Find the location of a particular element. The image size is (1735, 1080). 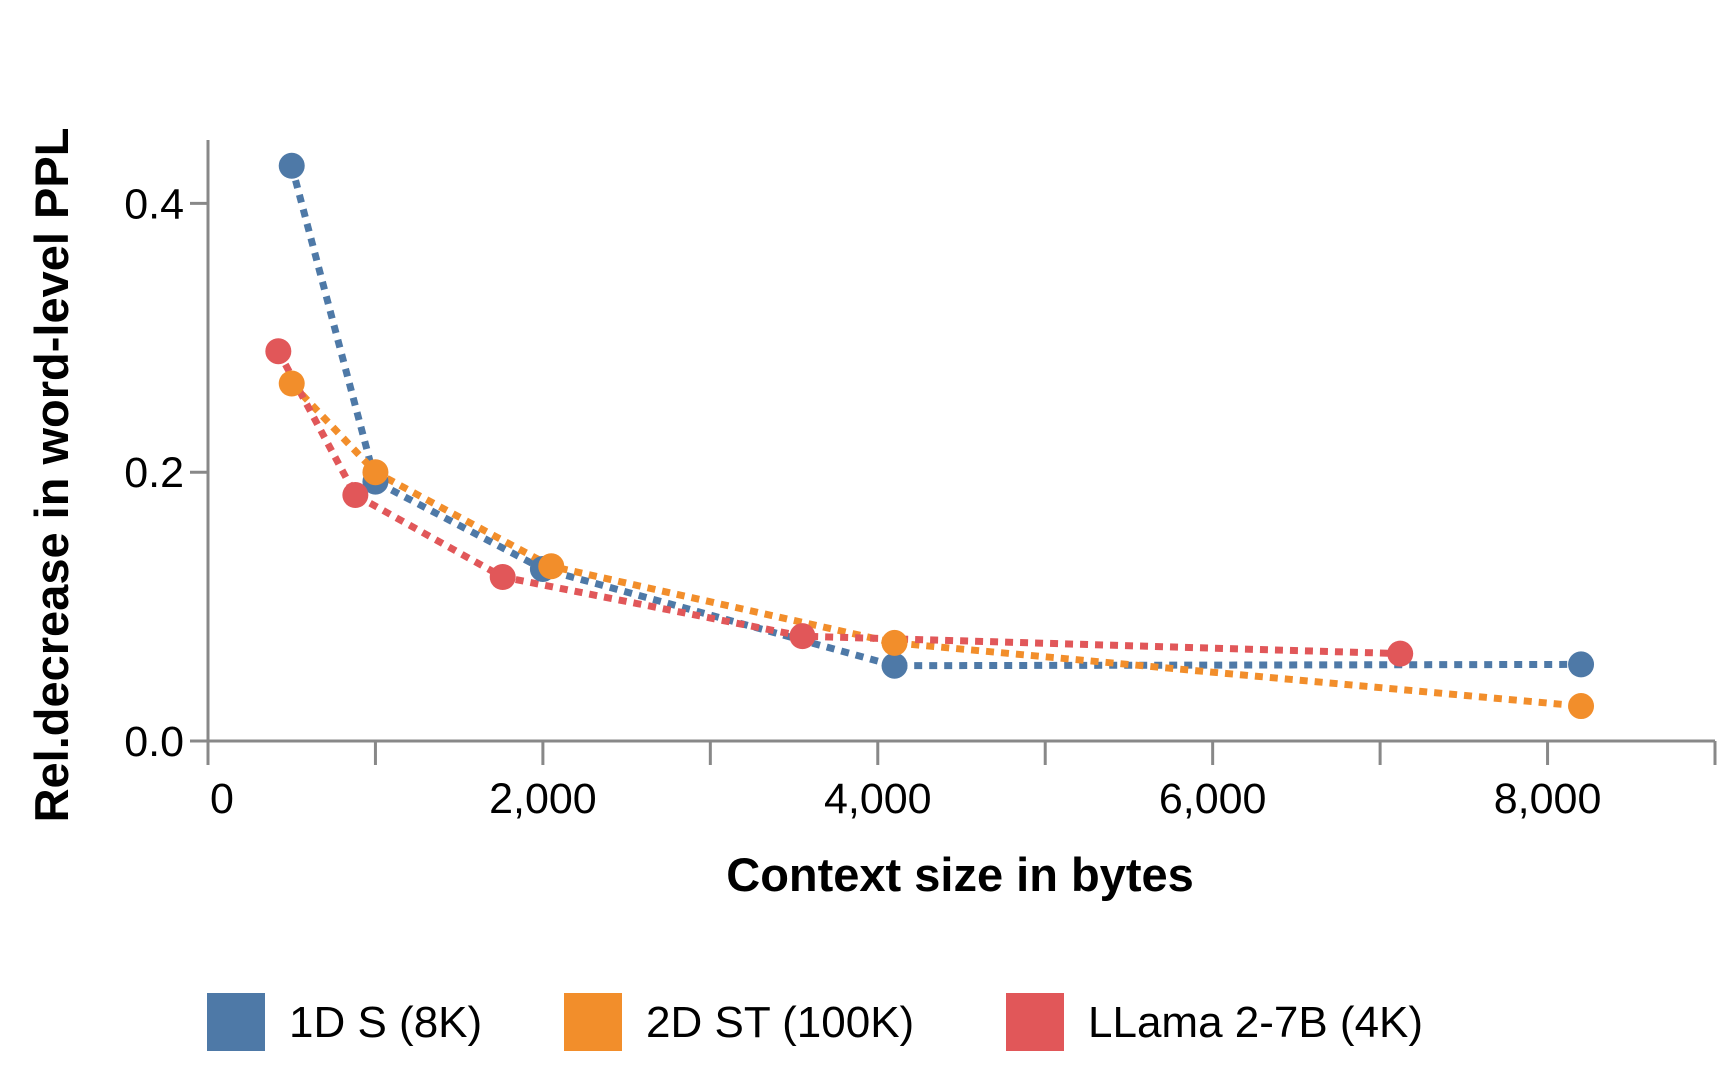

legend: 1D S (8K) 2D ST (100K) LLama 2-7B (4K) is located at coordinates (815, 1022).